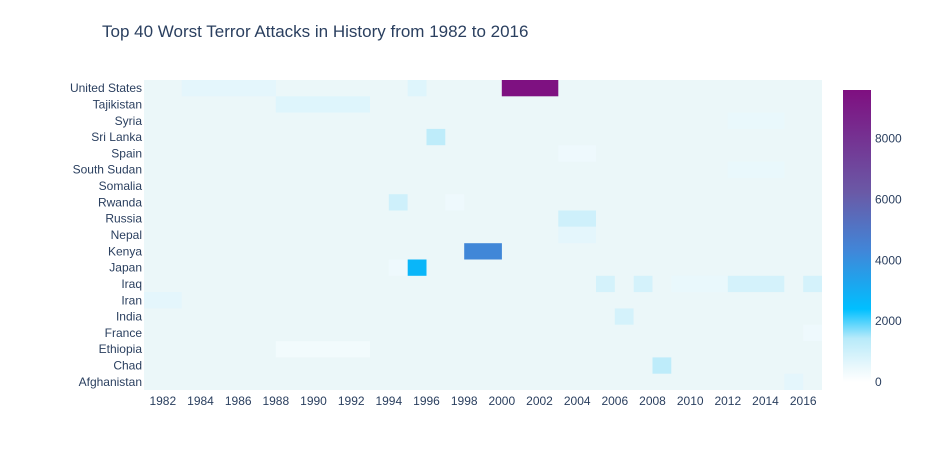 The image size is (938, 453). What do you see at coordinates (110, 382) in the screenshot?
I see `y-tick-label: Afghanistan` at bounding box center [110, 382].